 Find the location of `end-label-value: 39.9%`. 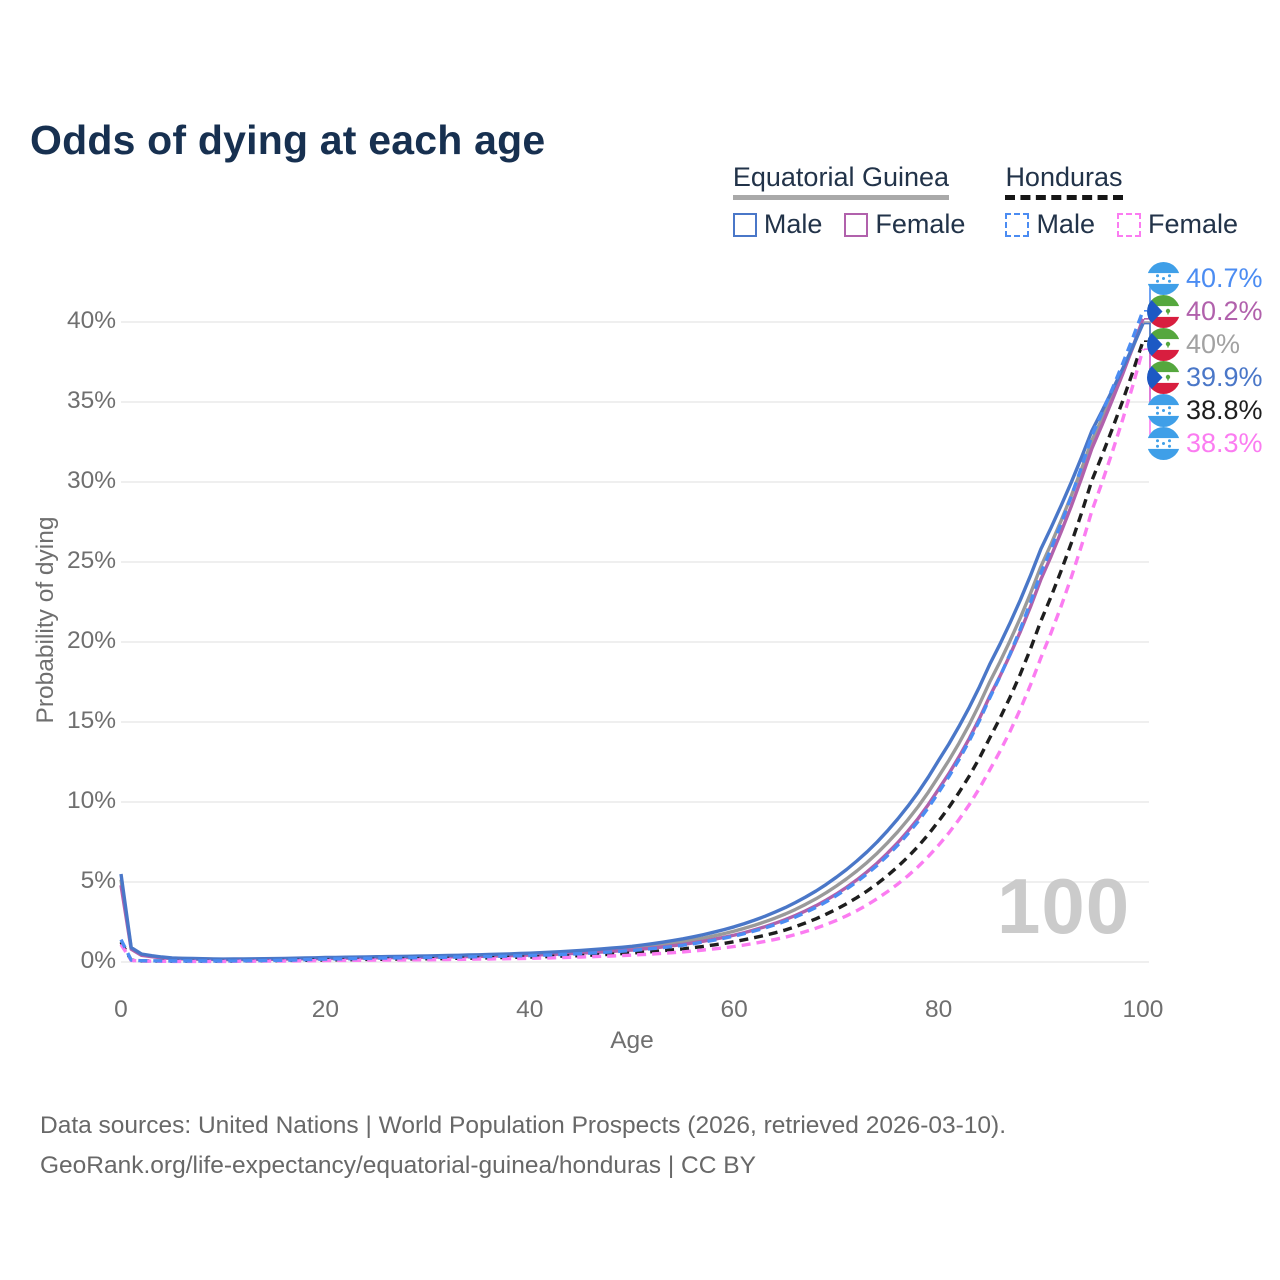

end-label-value: 39.9% is located at coordinates (1224, 376).